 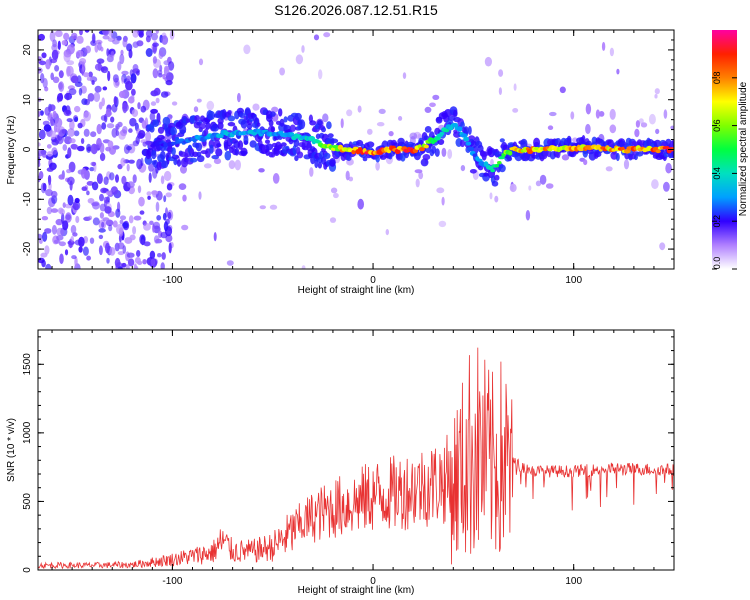 What do you see at coordinates (27, 149) in the screenshot?
I see `spectrogram-ytick-label: 0` at bounding box center [27, 149].